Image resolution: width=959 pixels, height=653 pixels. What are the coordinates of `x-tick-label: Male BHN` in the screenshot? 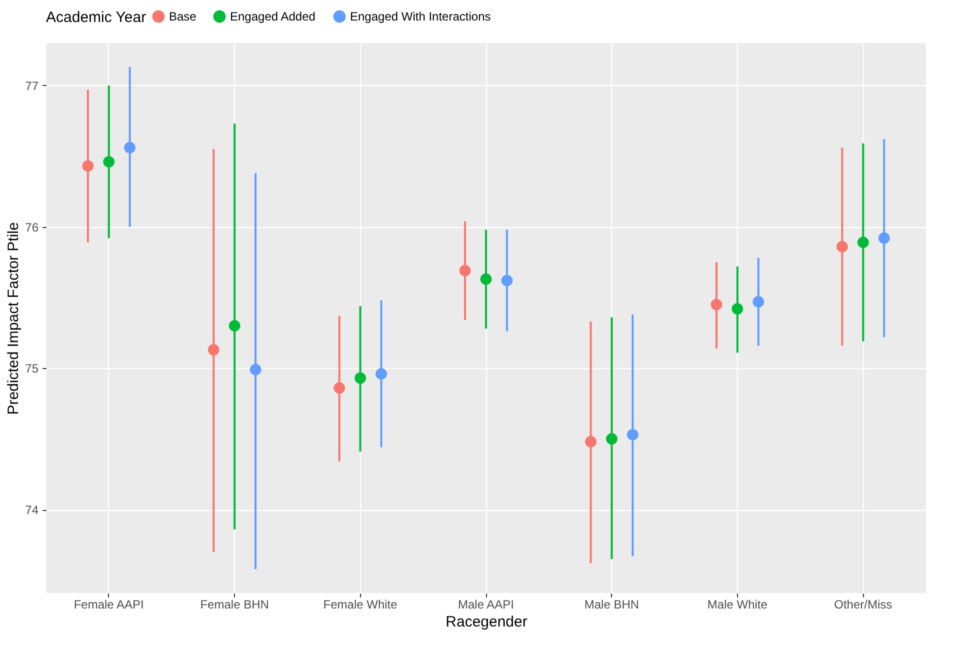 It's located at (612, 605).